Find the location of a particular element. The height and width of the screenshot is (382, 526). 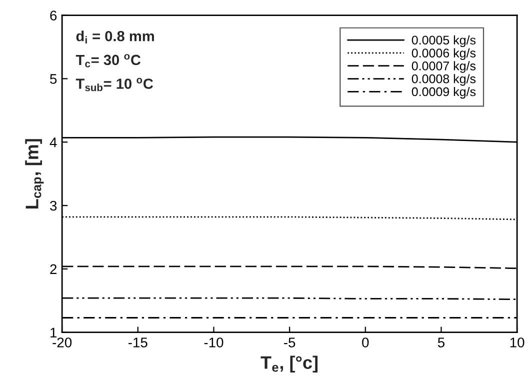

y-tick-label: 1 is located at coordinates (53, 333).